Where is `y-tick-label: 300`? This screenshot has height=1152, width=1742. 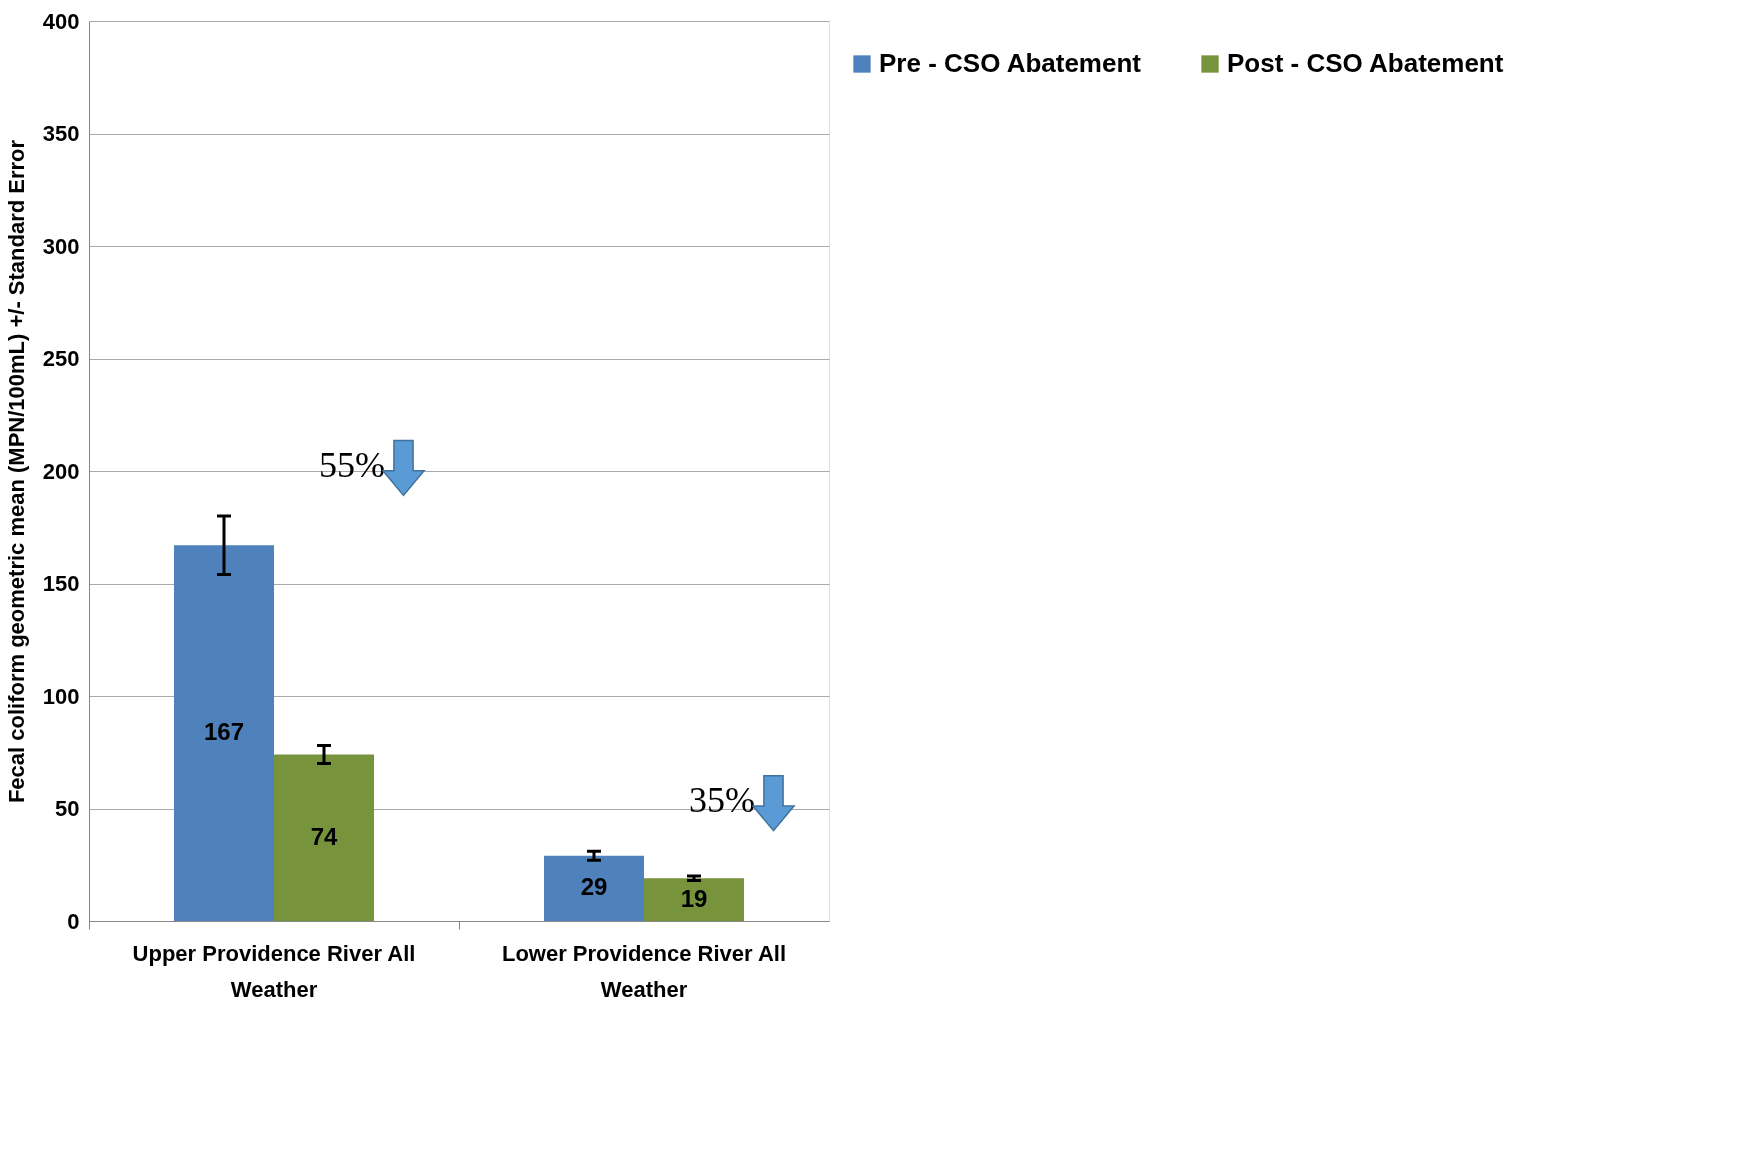 y-tick-label: 300 is located at coordinates (61, 246).